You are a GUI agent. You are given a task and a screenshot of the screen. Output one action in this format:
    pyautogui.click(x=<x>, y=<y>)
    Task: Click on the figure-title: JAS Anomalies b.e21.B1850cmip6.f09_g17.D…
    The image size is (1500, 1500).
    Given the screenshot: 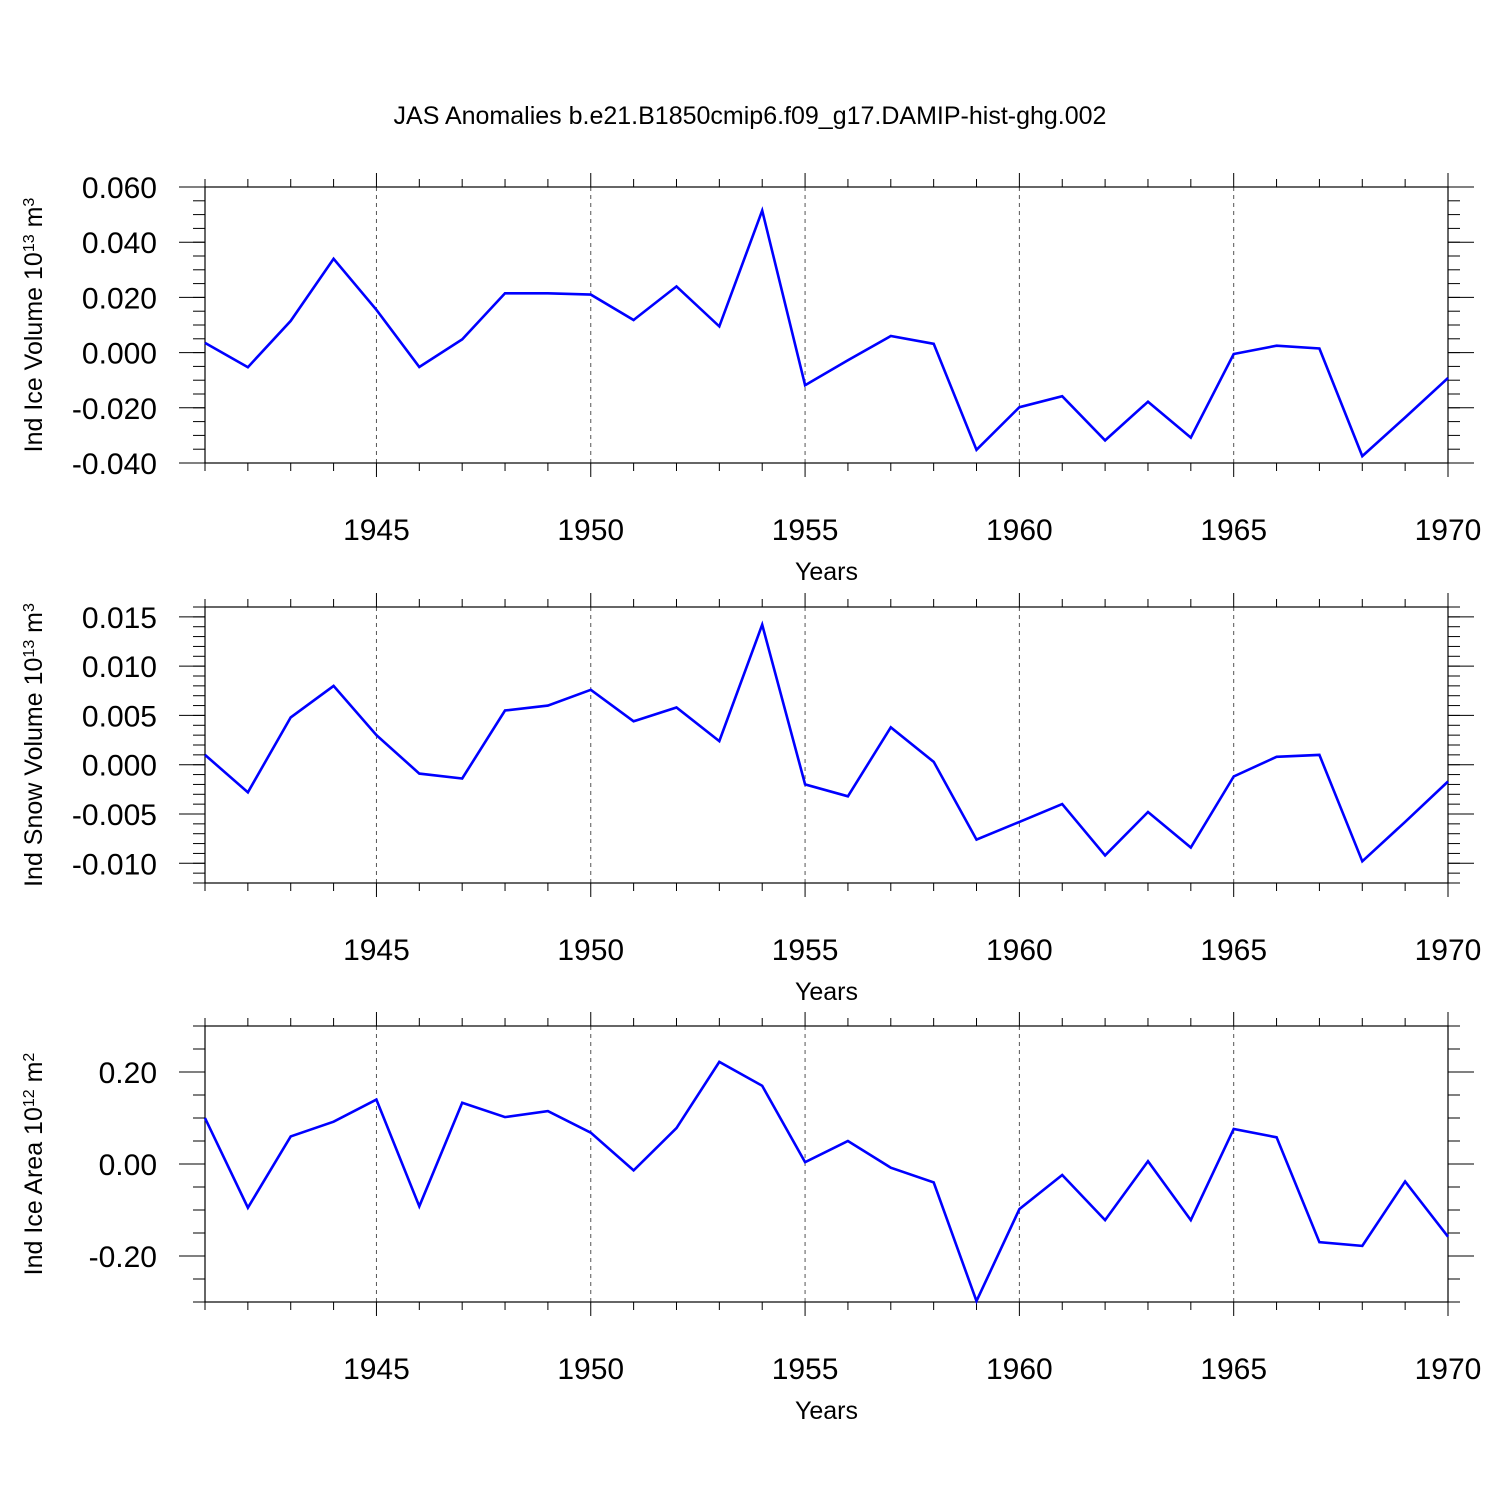 What is the action you would take?
    pyautogui.click(x=750, y=116)
    